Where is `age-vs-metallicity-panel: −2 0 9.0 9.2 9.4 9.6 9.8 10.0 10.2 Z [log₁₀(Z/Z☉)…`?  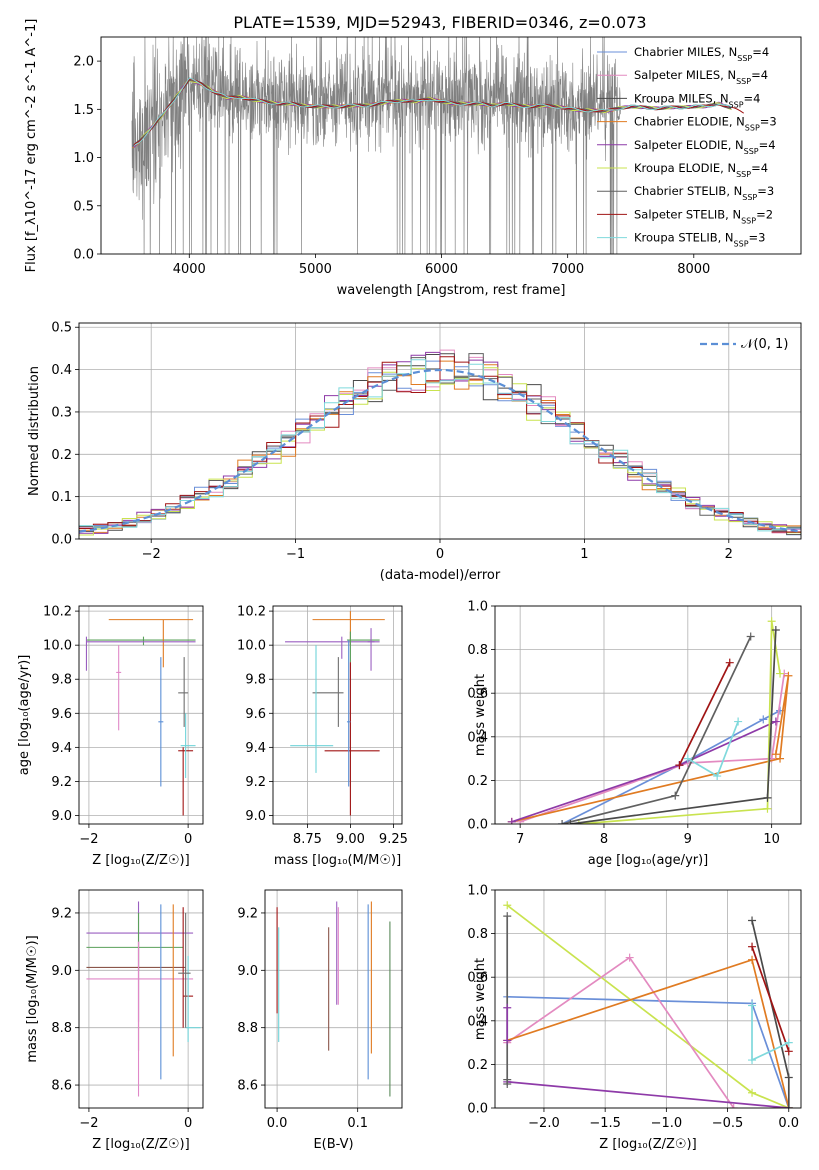
age-vs-metallicity-panel: −2 0 9.0 9.2 9.4 9.6 9.8 10.0 10.2 Z [log₁₀(Z/Z☉)… is located at coordinates (110, 736).